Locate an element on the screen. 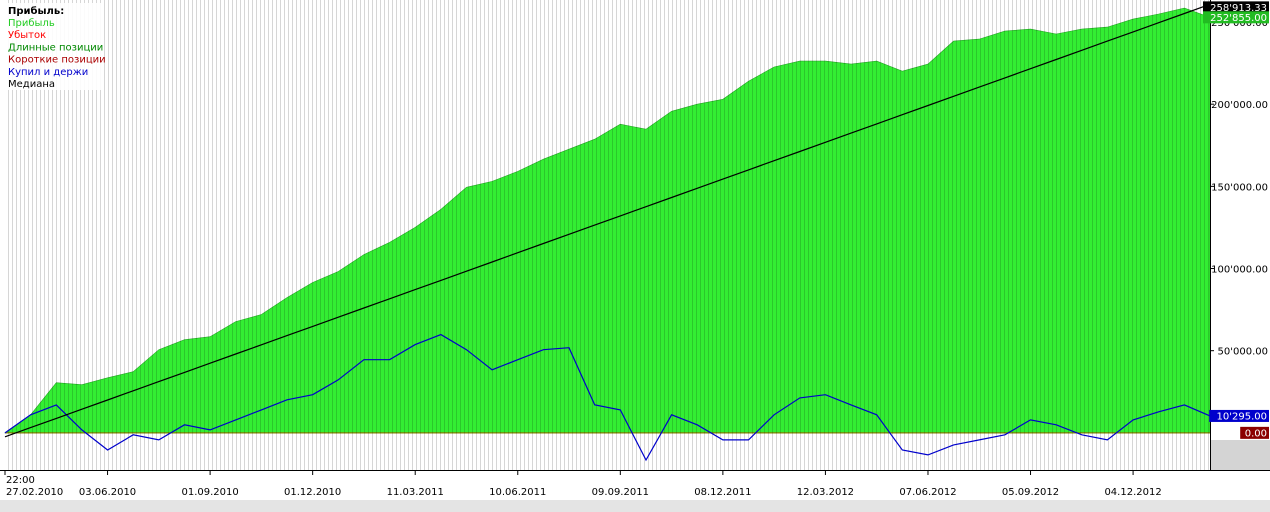 The image size is (1270, 512). legend-item: Длинные позиции is located at coordinates (55, 47).